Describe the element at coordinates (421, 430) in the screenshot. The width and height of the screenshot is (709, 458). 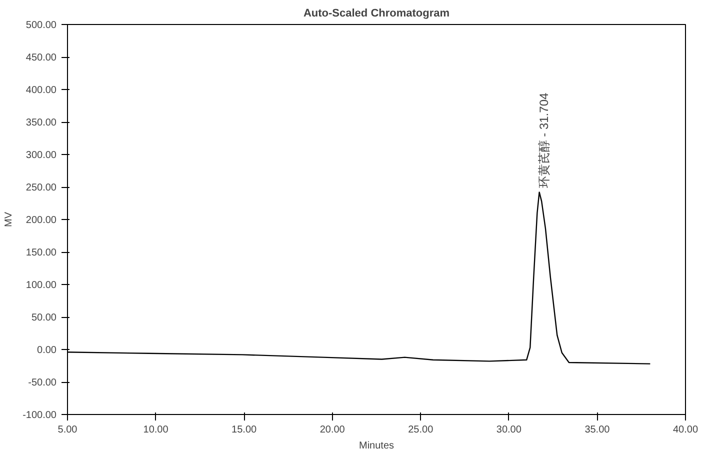
I see `x-tick-label: 25.00` at that location.